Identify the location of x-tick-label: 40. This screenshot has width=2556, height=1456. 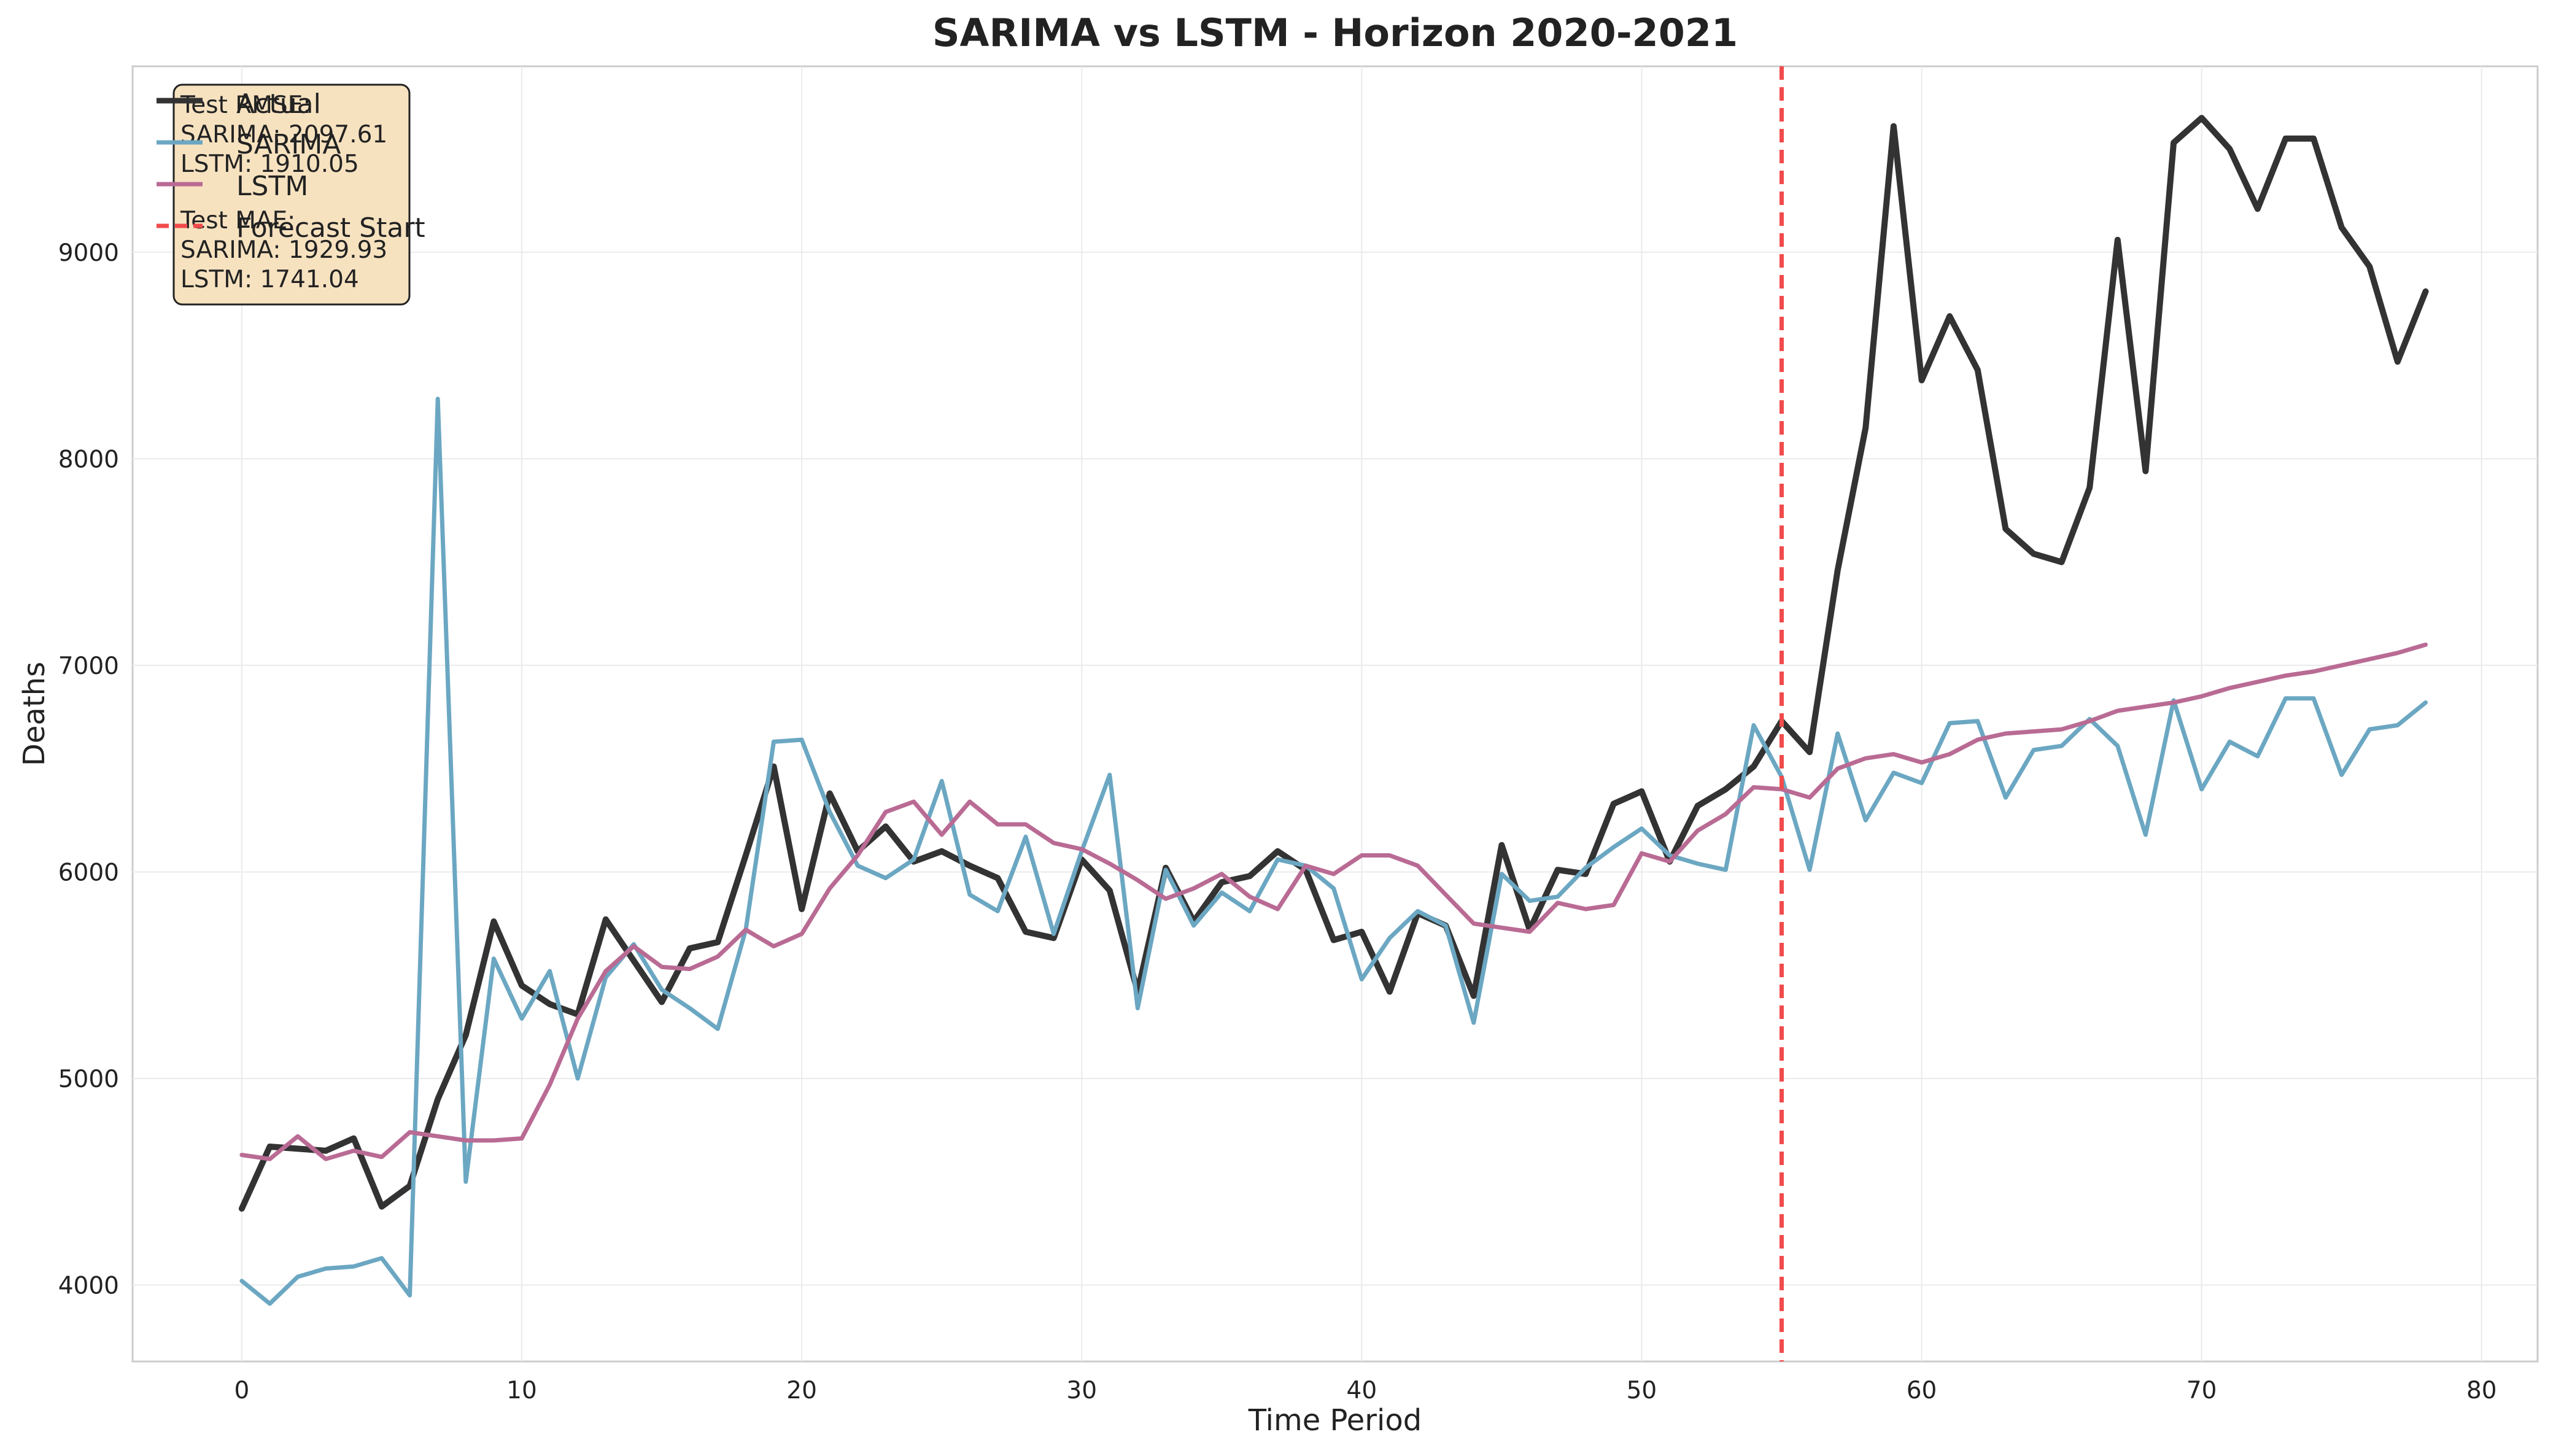
(1362, 1390).